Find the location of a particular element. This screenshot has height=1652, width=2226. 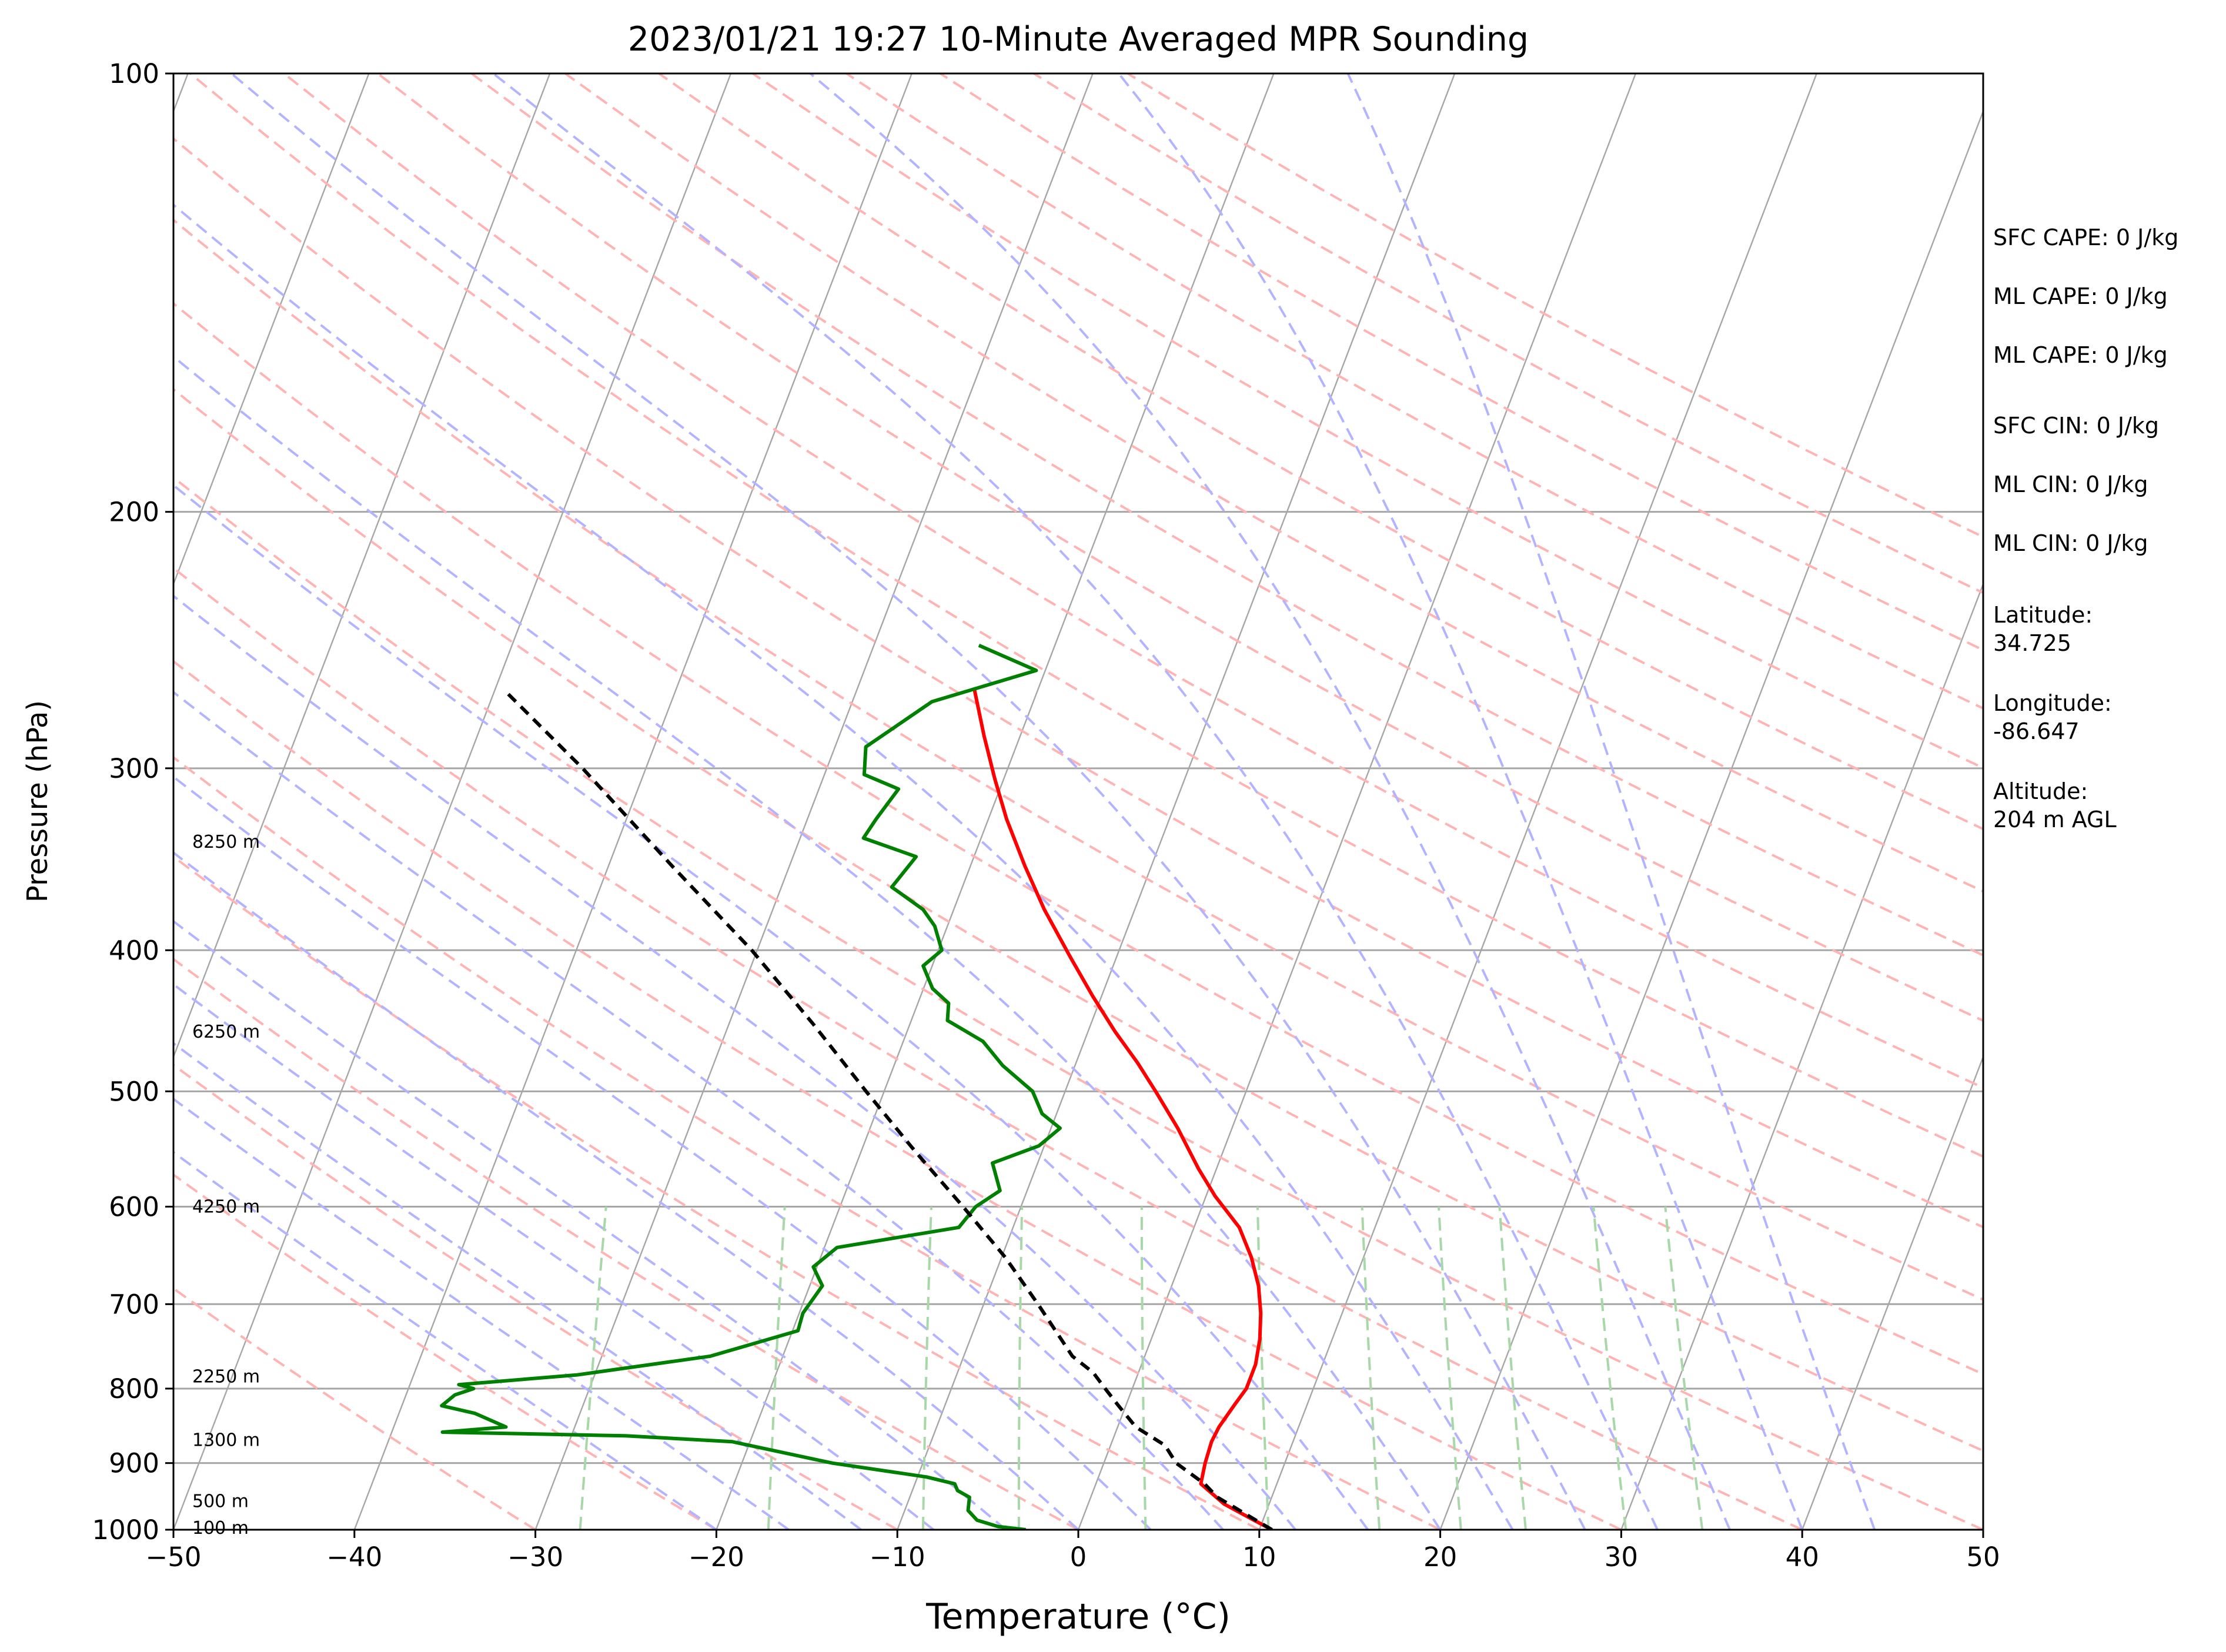

x-tick-label: 0 is located at coordinates (1078, 1557).